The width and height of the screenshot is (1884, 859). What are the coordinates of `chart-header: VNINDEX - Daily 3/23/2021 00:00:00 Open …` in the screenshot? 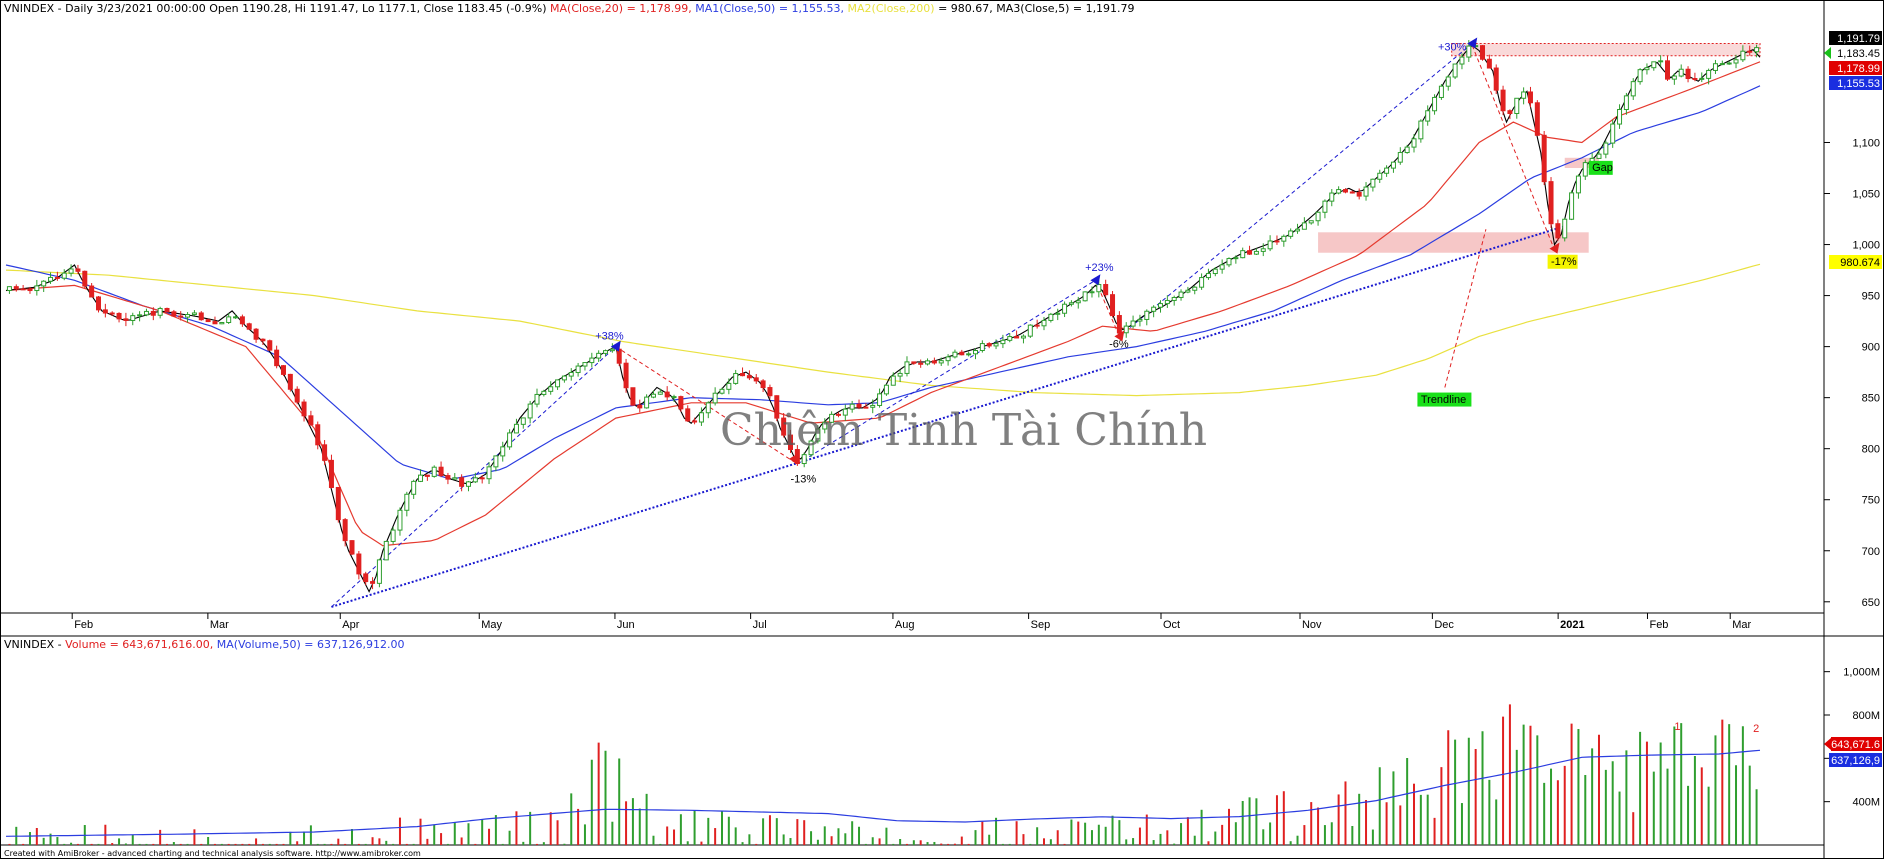 It's located at (569, 8).